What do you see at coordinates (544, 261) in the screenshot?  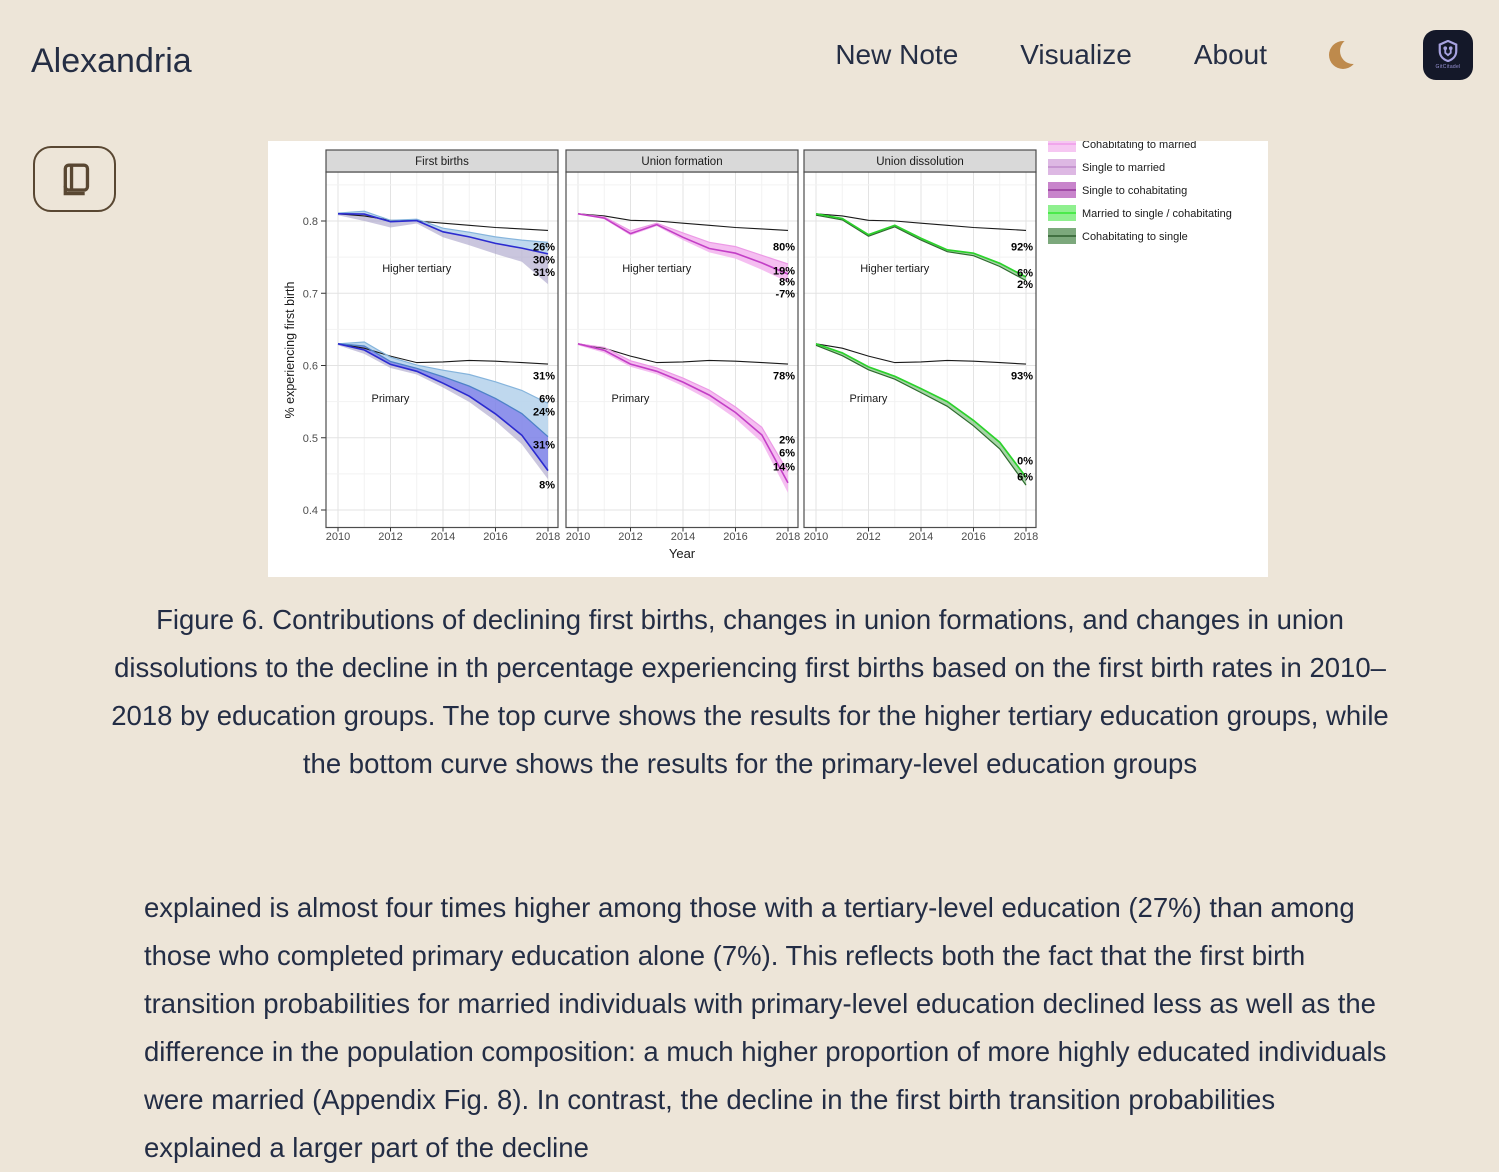 I see `svg-text: 30%` at bounding box center [544, 261].